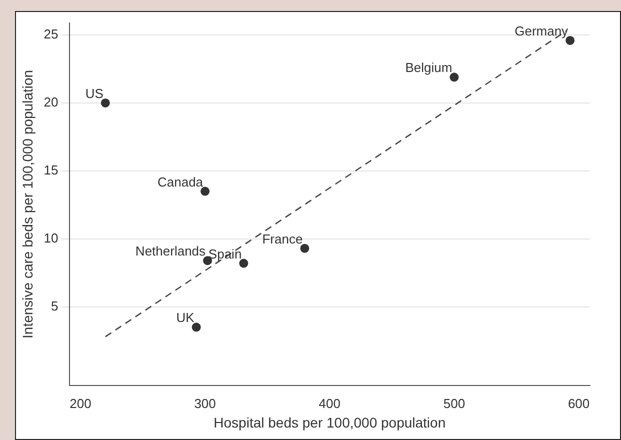 This screenshot has height=440, width=621. I want to click on x-tick-label: 600, so click(579, 403).